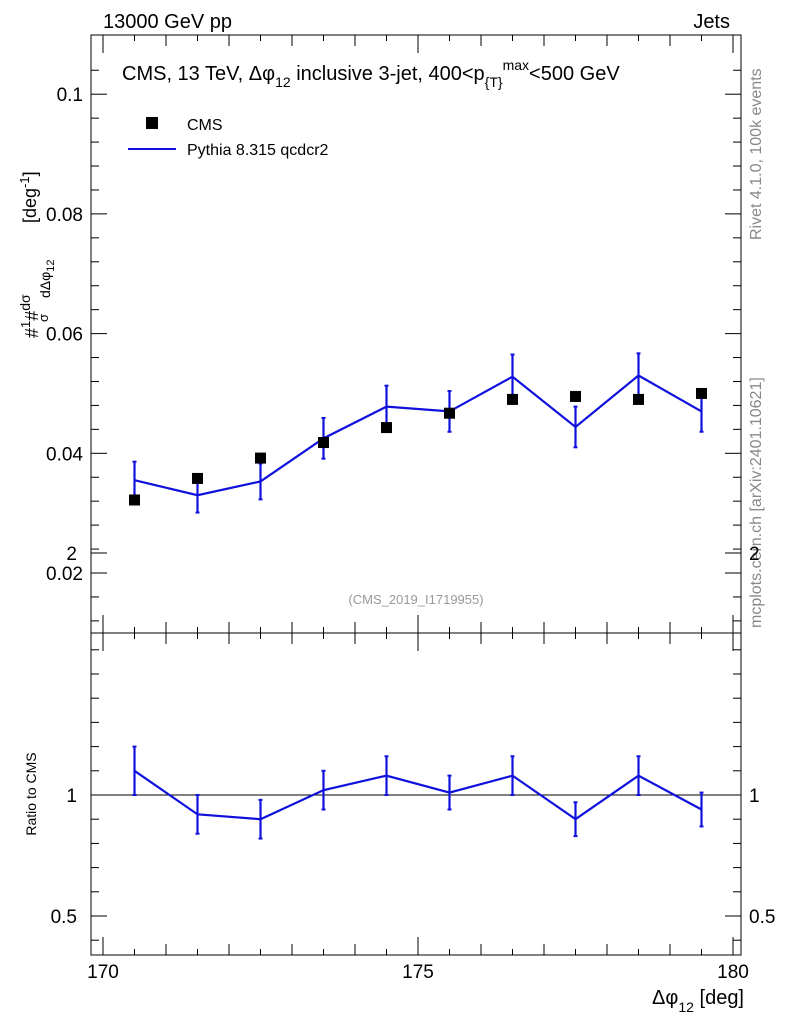 The height and width of the screenshot is (1024, 786). Describe the element at coordinates (64, 454) in the screenshot. I see `y-tick-label: 0.04` at that location.